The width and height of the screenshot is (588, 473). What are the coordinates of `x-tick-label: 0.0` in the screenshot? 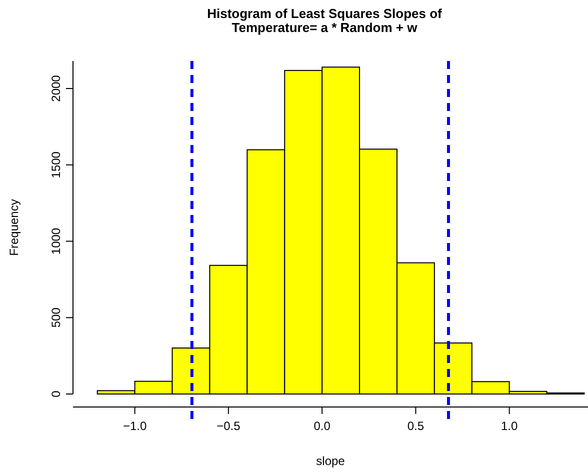 It's located at (322, 426).